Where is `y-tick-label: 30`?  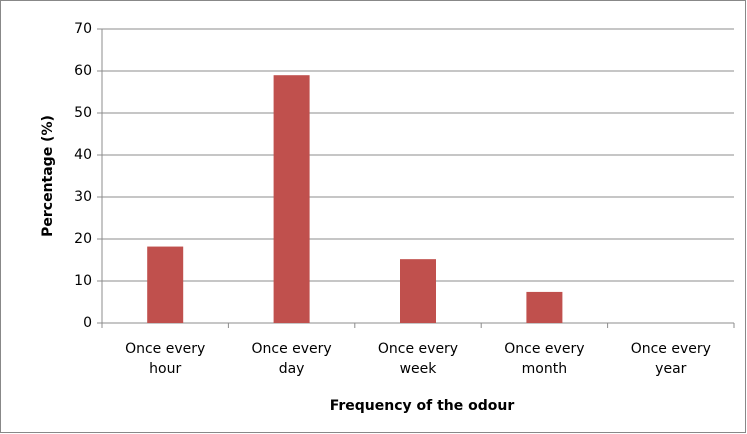
y-tick-label: 30 is located at coordinates (83, 197).